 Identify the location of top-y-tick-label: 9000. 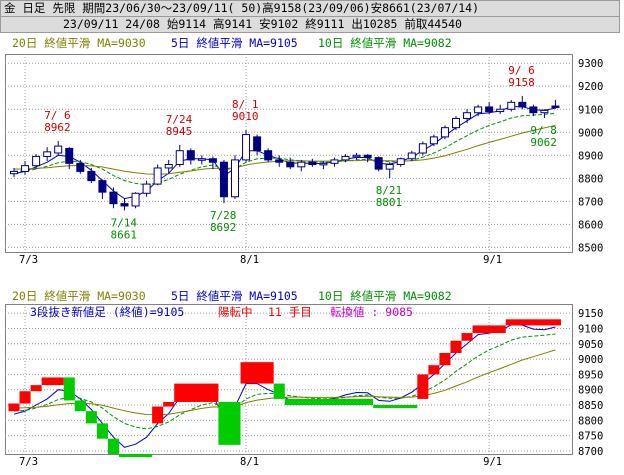
(590, 133).